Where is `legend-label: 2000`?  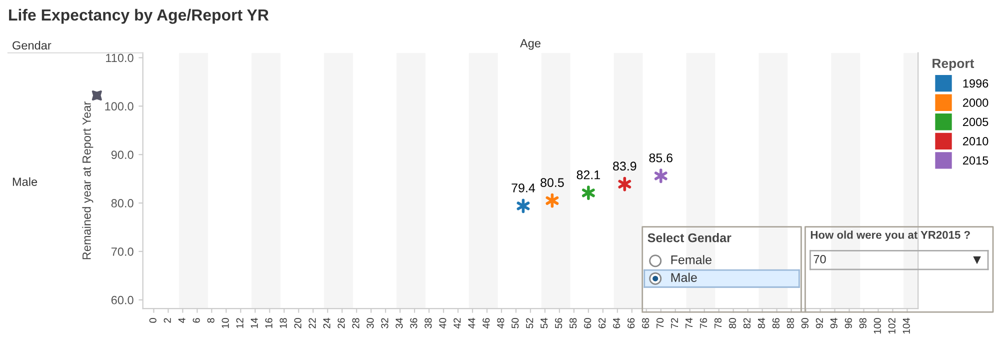
legend-label: 2000 is located at coordinates (975, 102).